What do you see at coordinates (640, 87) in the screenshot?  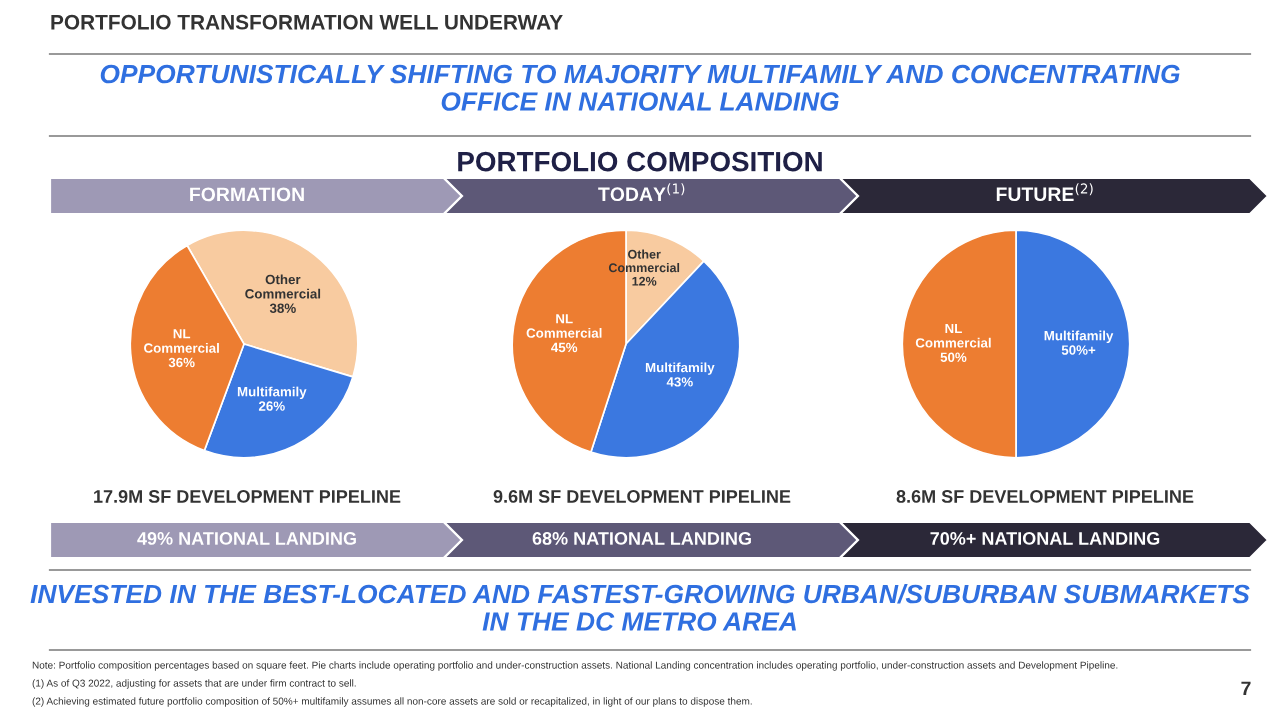 I see `text: OPPORTUNISTICALLY SHIFTING TO MAJORITY MULTIFAMILY AND CONCENTRATING OFFICE IN NATIONAL LANDING` at bounding box center [640, 87].